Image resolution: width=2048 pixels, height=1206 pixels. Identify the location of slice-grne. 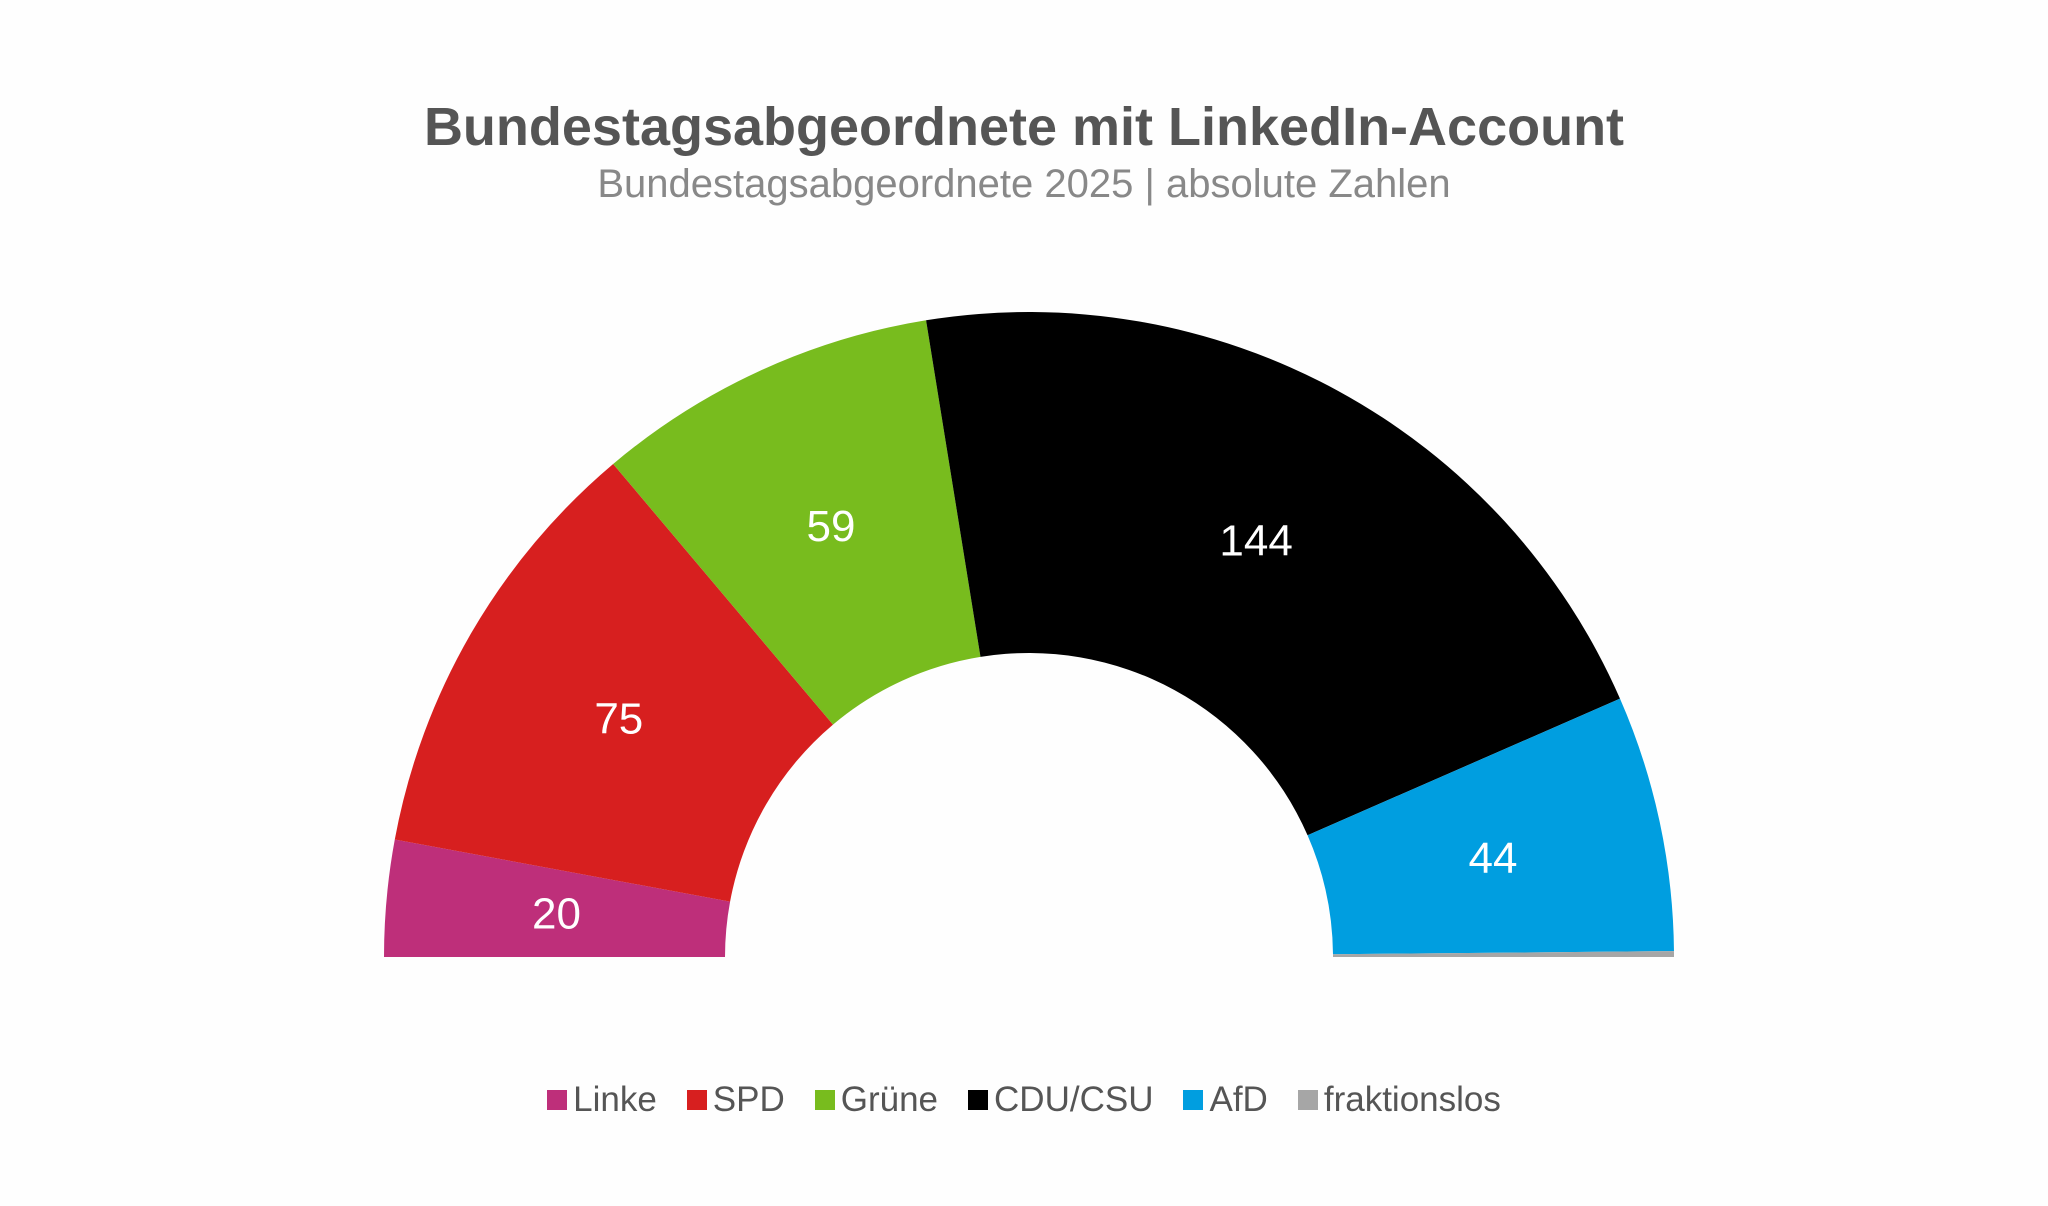
(797, 522).